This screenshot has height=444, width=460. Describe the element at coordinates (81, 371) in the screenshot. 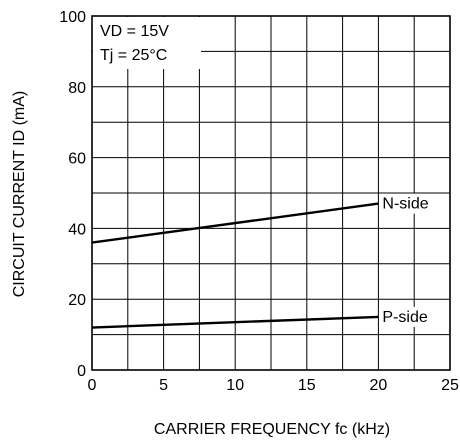

I see `y-tick-label: 0` at that location.